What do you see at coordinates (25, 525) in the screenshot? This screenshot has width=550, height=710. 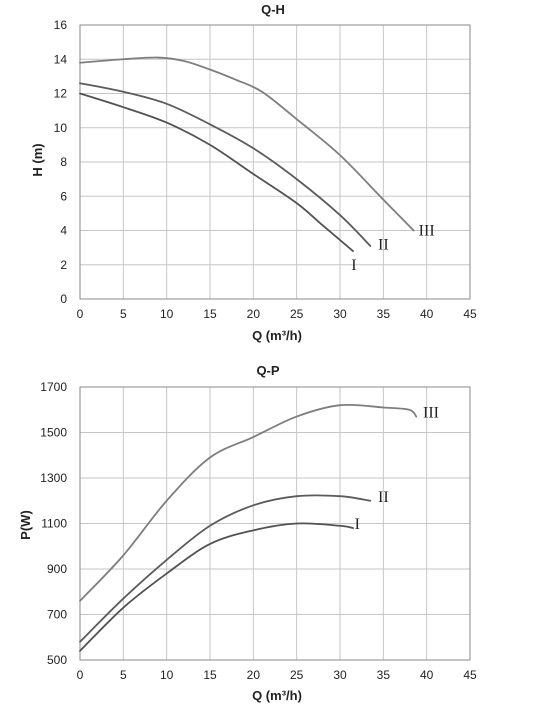 I see `qp-y-axis-title: P(W)` at bounding box center [25, 525].